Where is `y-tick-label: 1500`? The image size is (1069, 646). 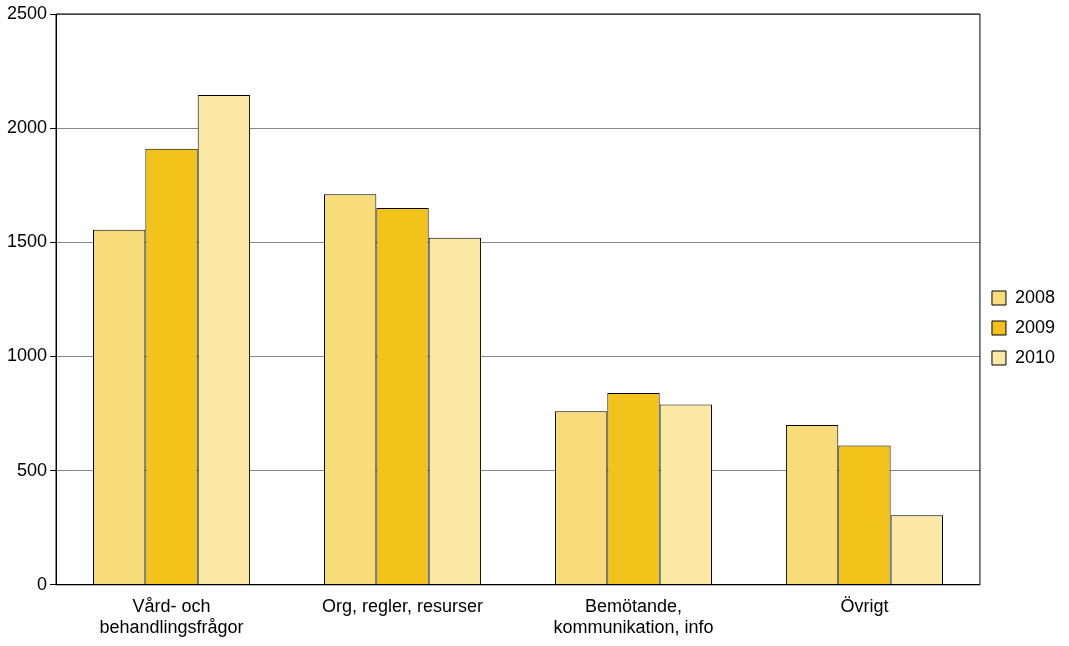
y-tick-label: 1500 is located at coordinates (27, 241).